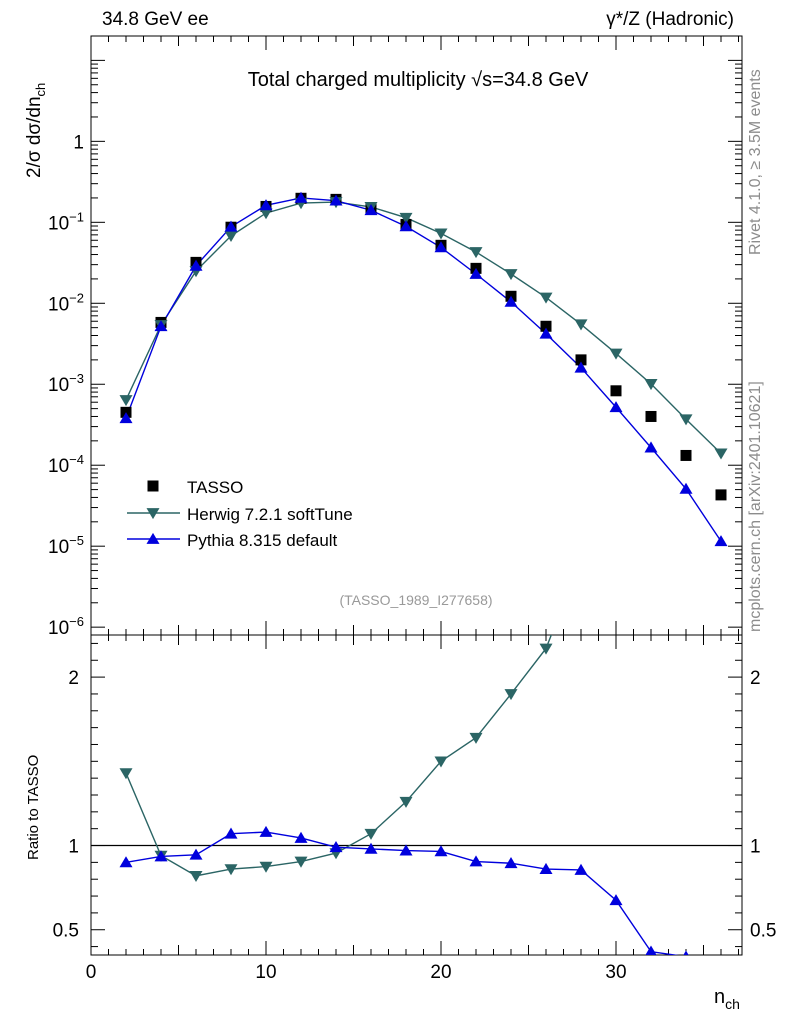 The width and height of the screenshot is (786, 1024). I want to click on analysis-watermark: (TASSO_1989_I277658), so click(415, 600).